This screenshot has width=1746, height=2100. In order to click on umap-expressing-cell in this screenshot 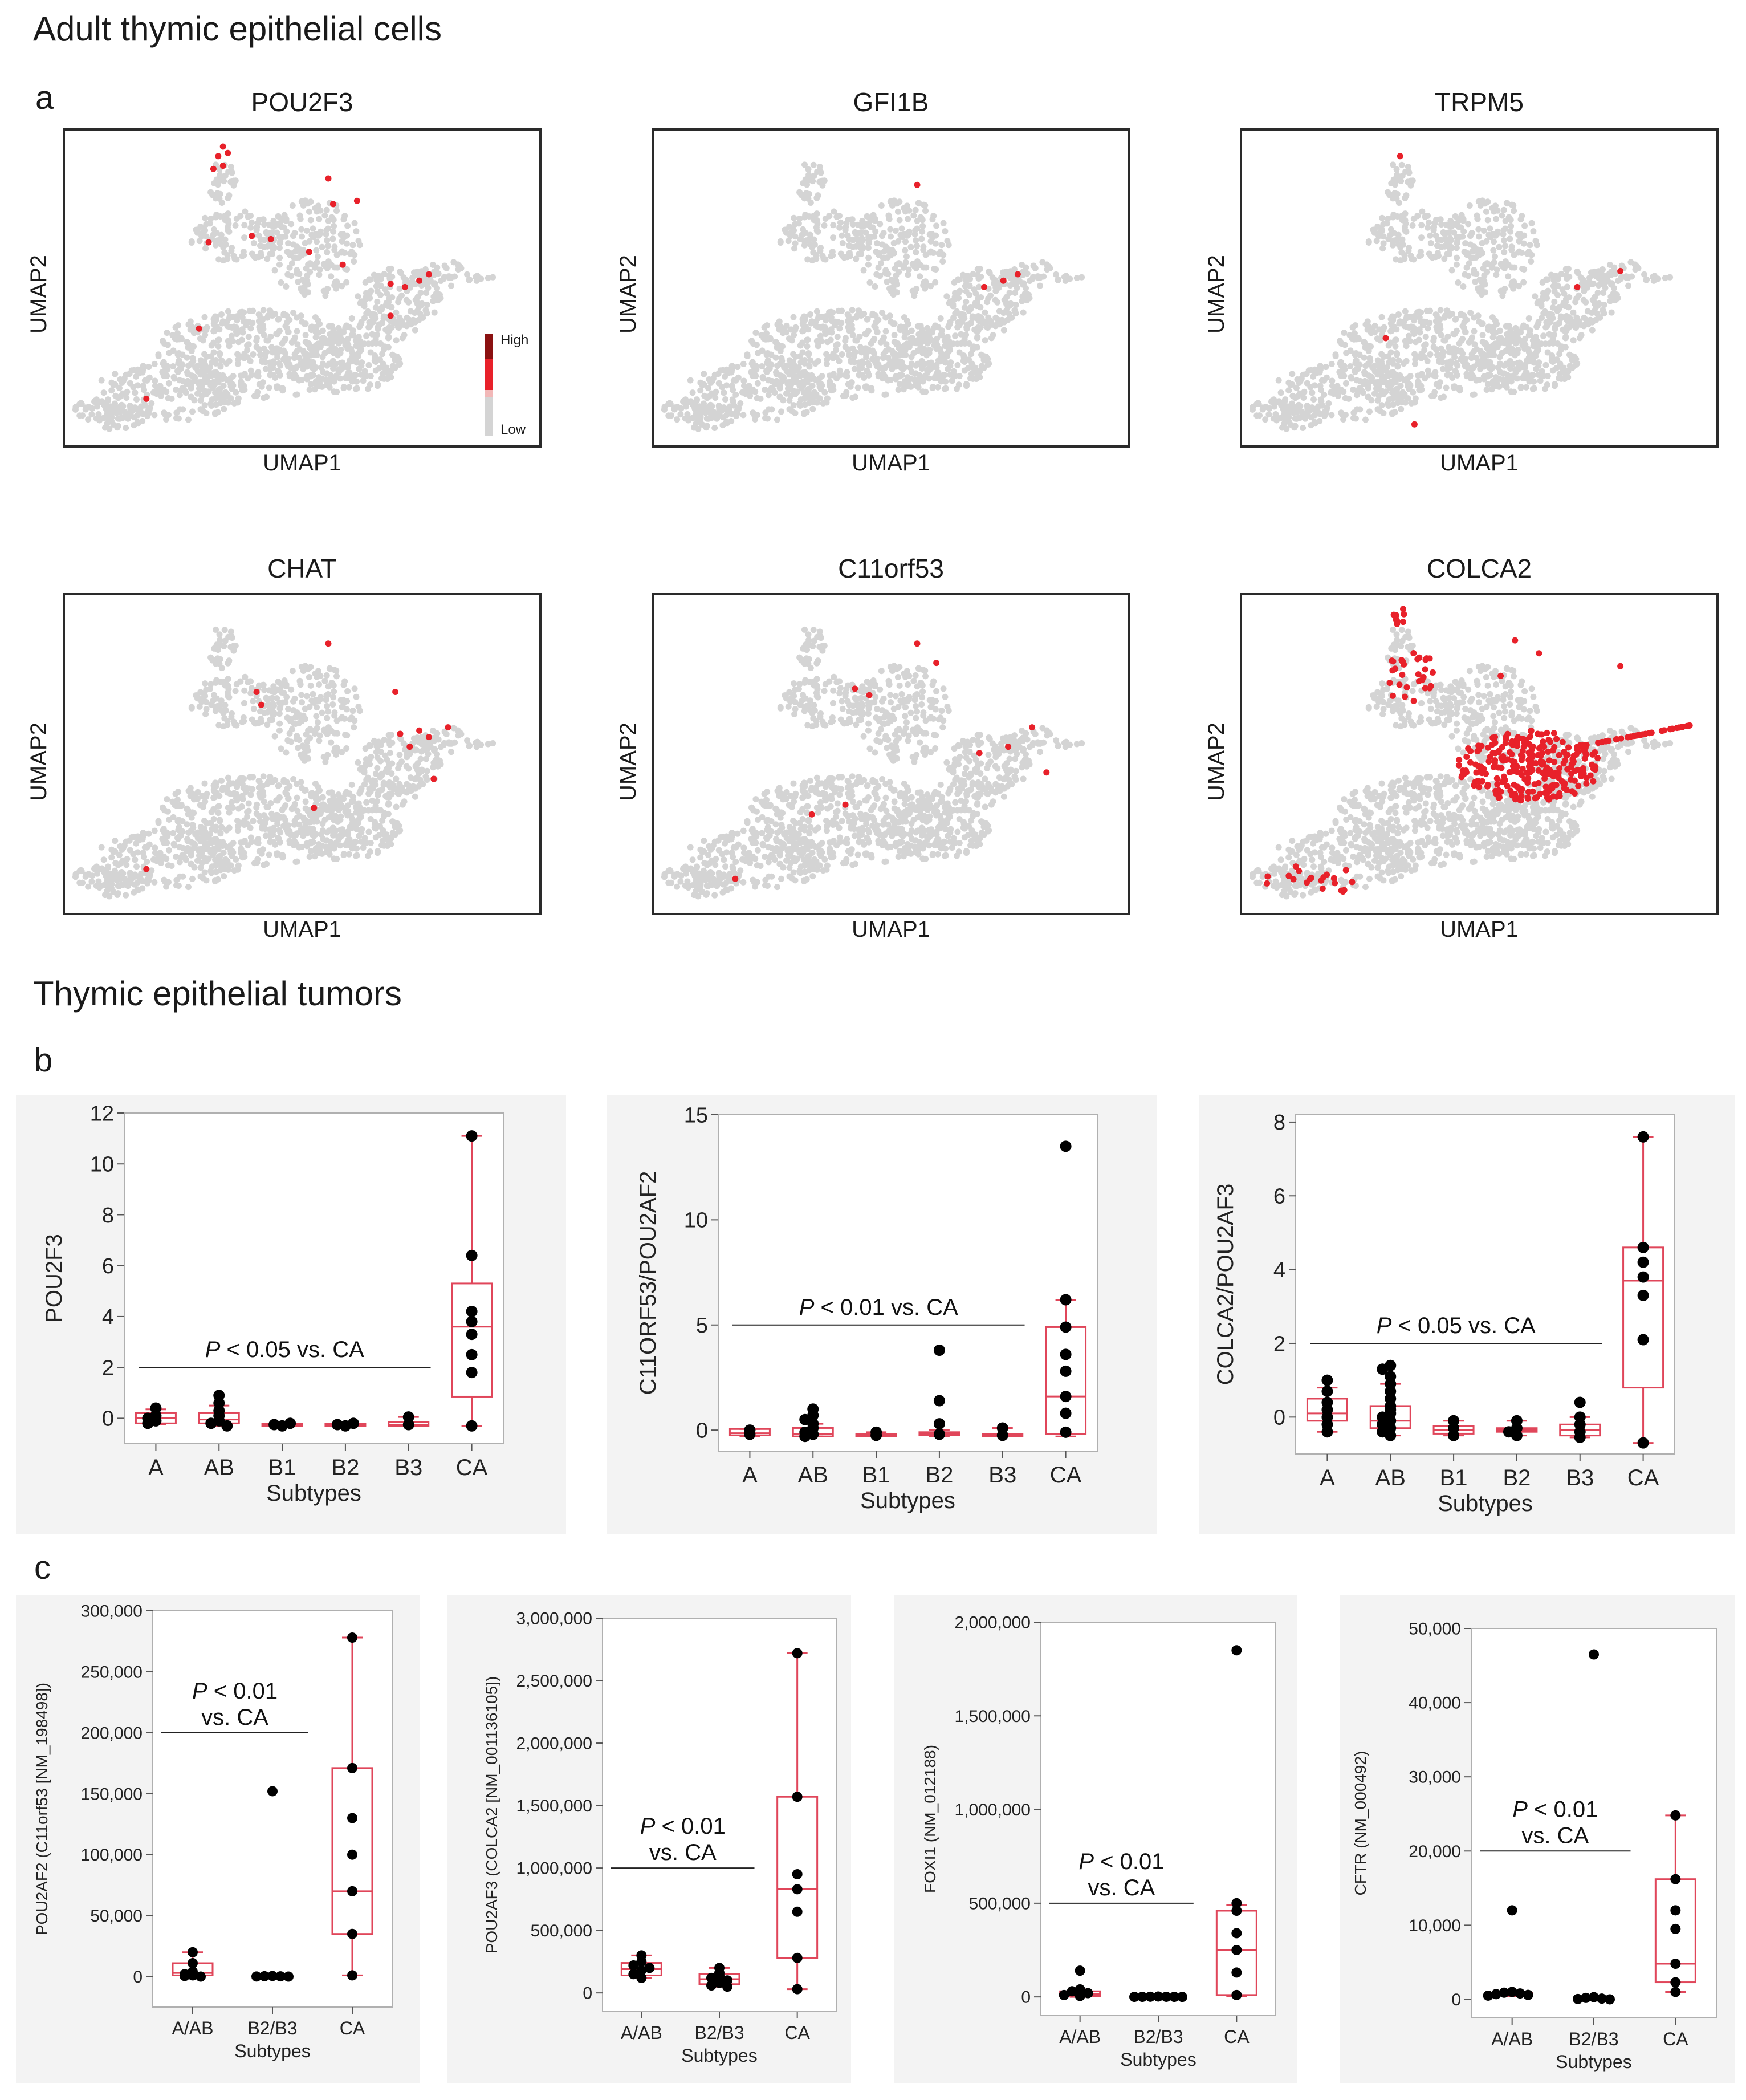, I will do `click(222, 146)`.